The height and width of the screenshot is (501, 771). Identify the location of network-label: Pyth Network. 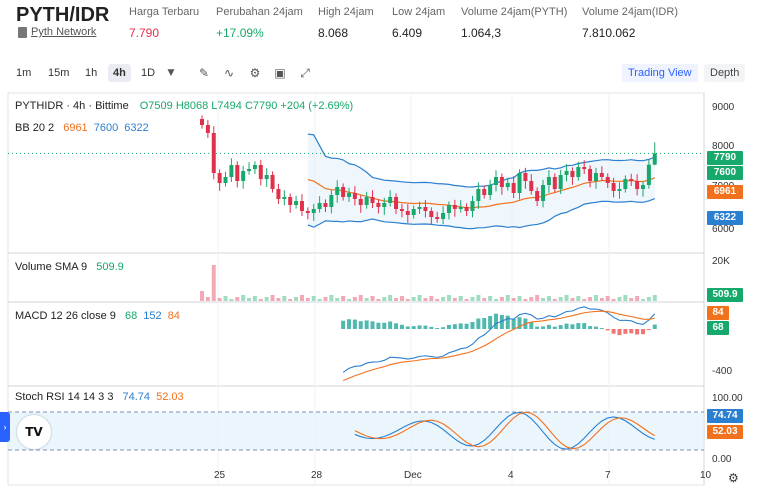
(64, 32).